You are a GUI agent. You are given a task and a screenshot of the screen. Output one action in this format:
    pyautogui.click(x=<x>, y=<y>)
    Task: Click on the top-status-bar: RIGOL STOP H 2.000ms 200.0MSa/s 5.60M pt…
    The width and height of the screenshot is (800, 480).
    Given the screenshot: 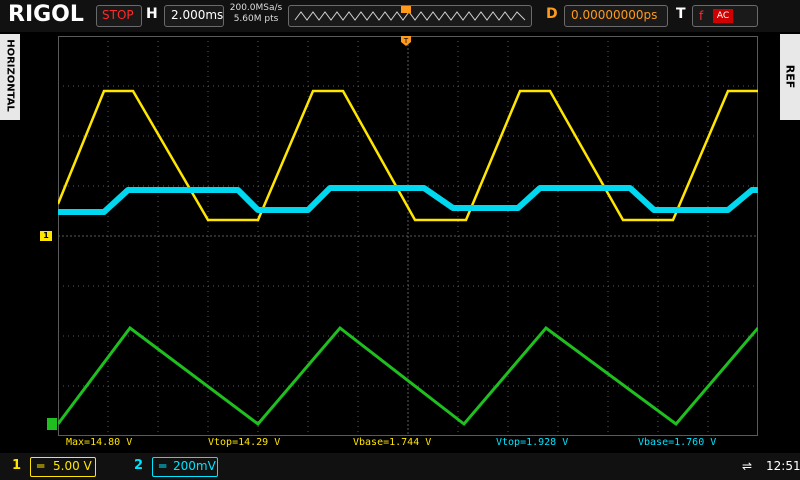 What is the action you would take?
    pyautogui.click(x=400, y=16)
    